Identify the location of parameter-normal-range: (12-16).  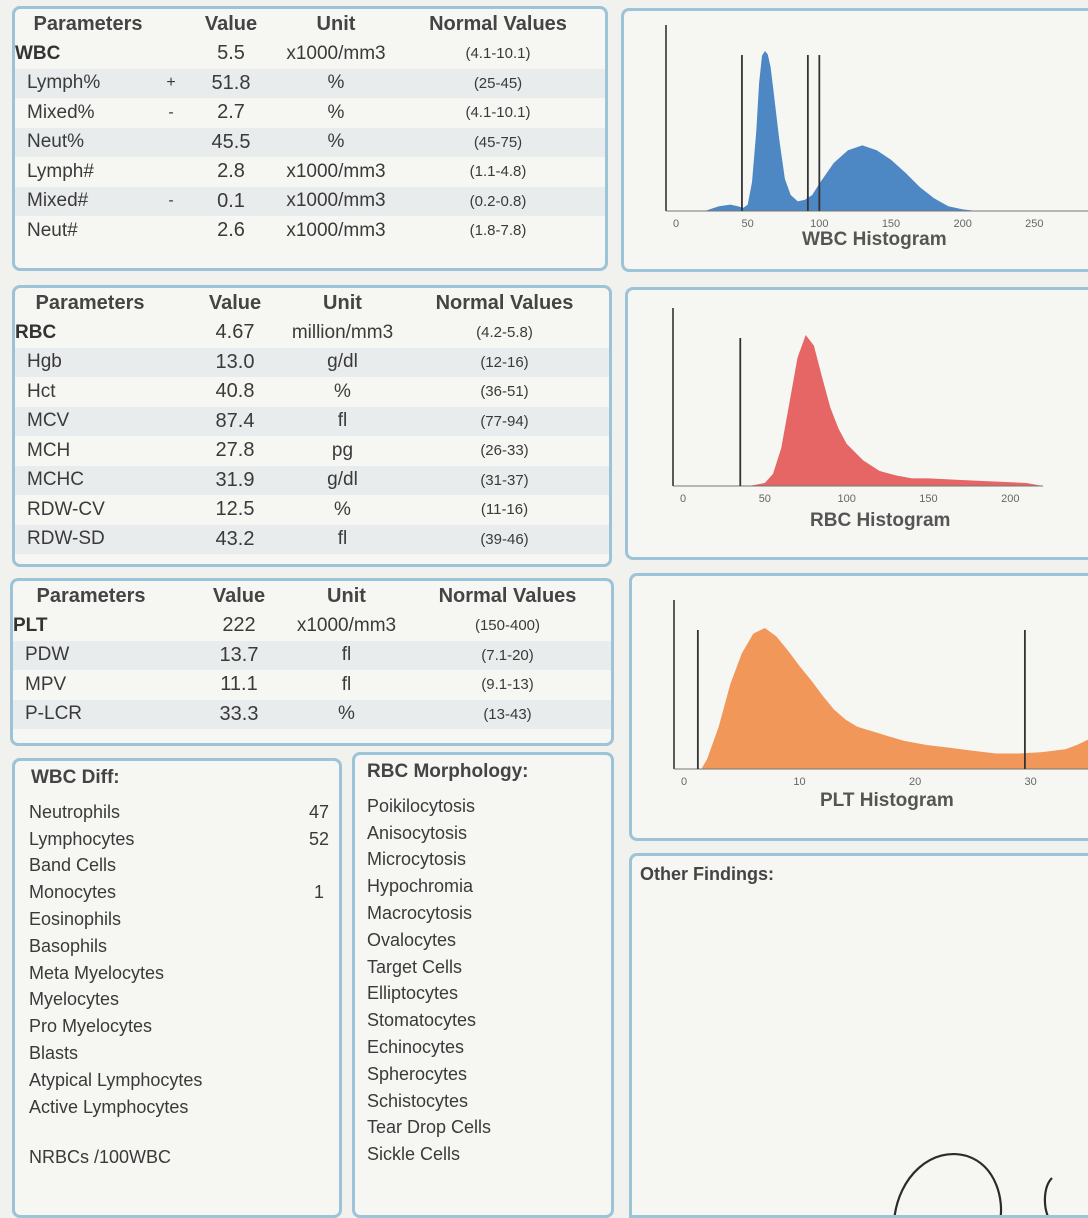
(504, 362).